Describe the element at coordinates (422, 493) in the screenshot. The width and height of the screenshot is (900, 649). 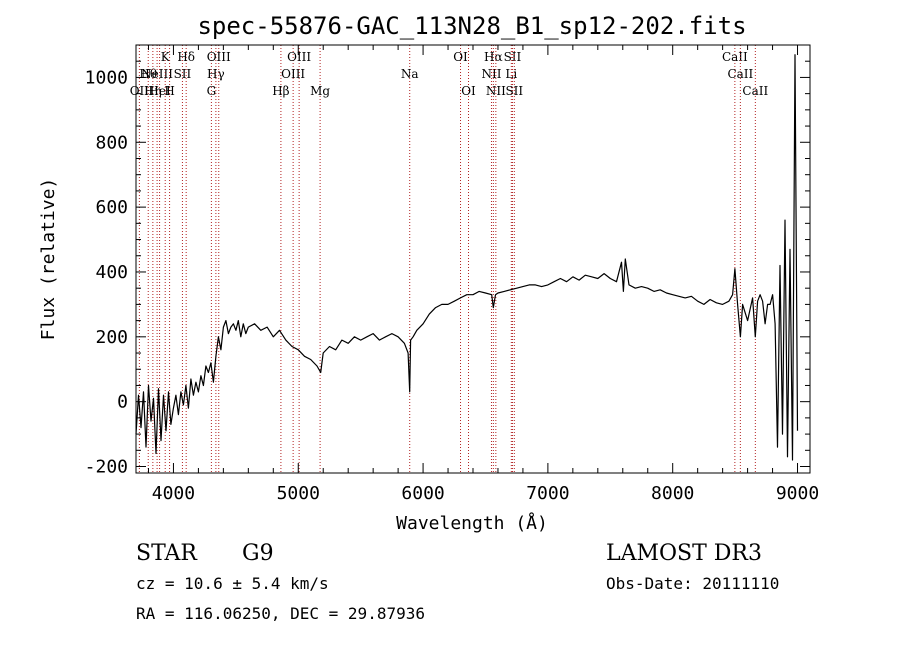
I see `x-tick-label: 6000` at that location.